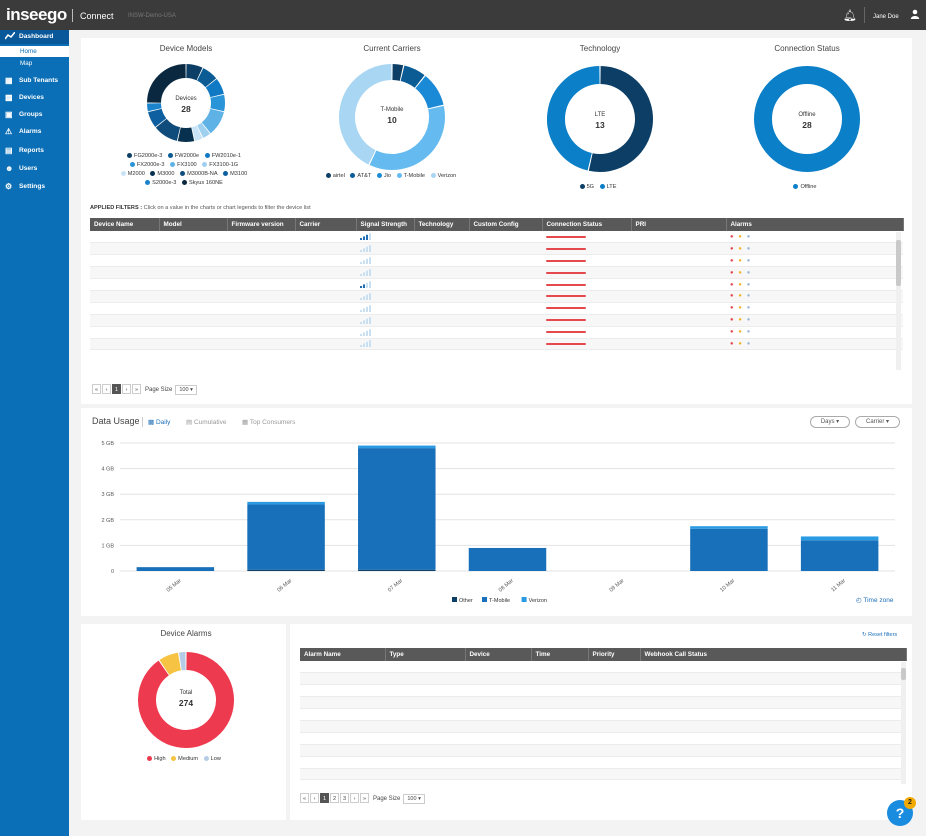 The height and width of the screenshot is (836, 926). What do you see at coordinates (344, 798) in the screenshot?
I see `page-button: 3` at bounding box center [344, 798].